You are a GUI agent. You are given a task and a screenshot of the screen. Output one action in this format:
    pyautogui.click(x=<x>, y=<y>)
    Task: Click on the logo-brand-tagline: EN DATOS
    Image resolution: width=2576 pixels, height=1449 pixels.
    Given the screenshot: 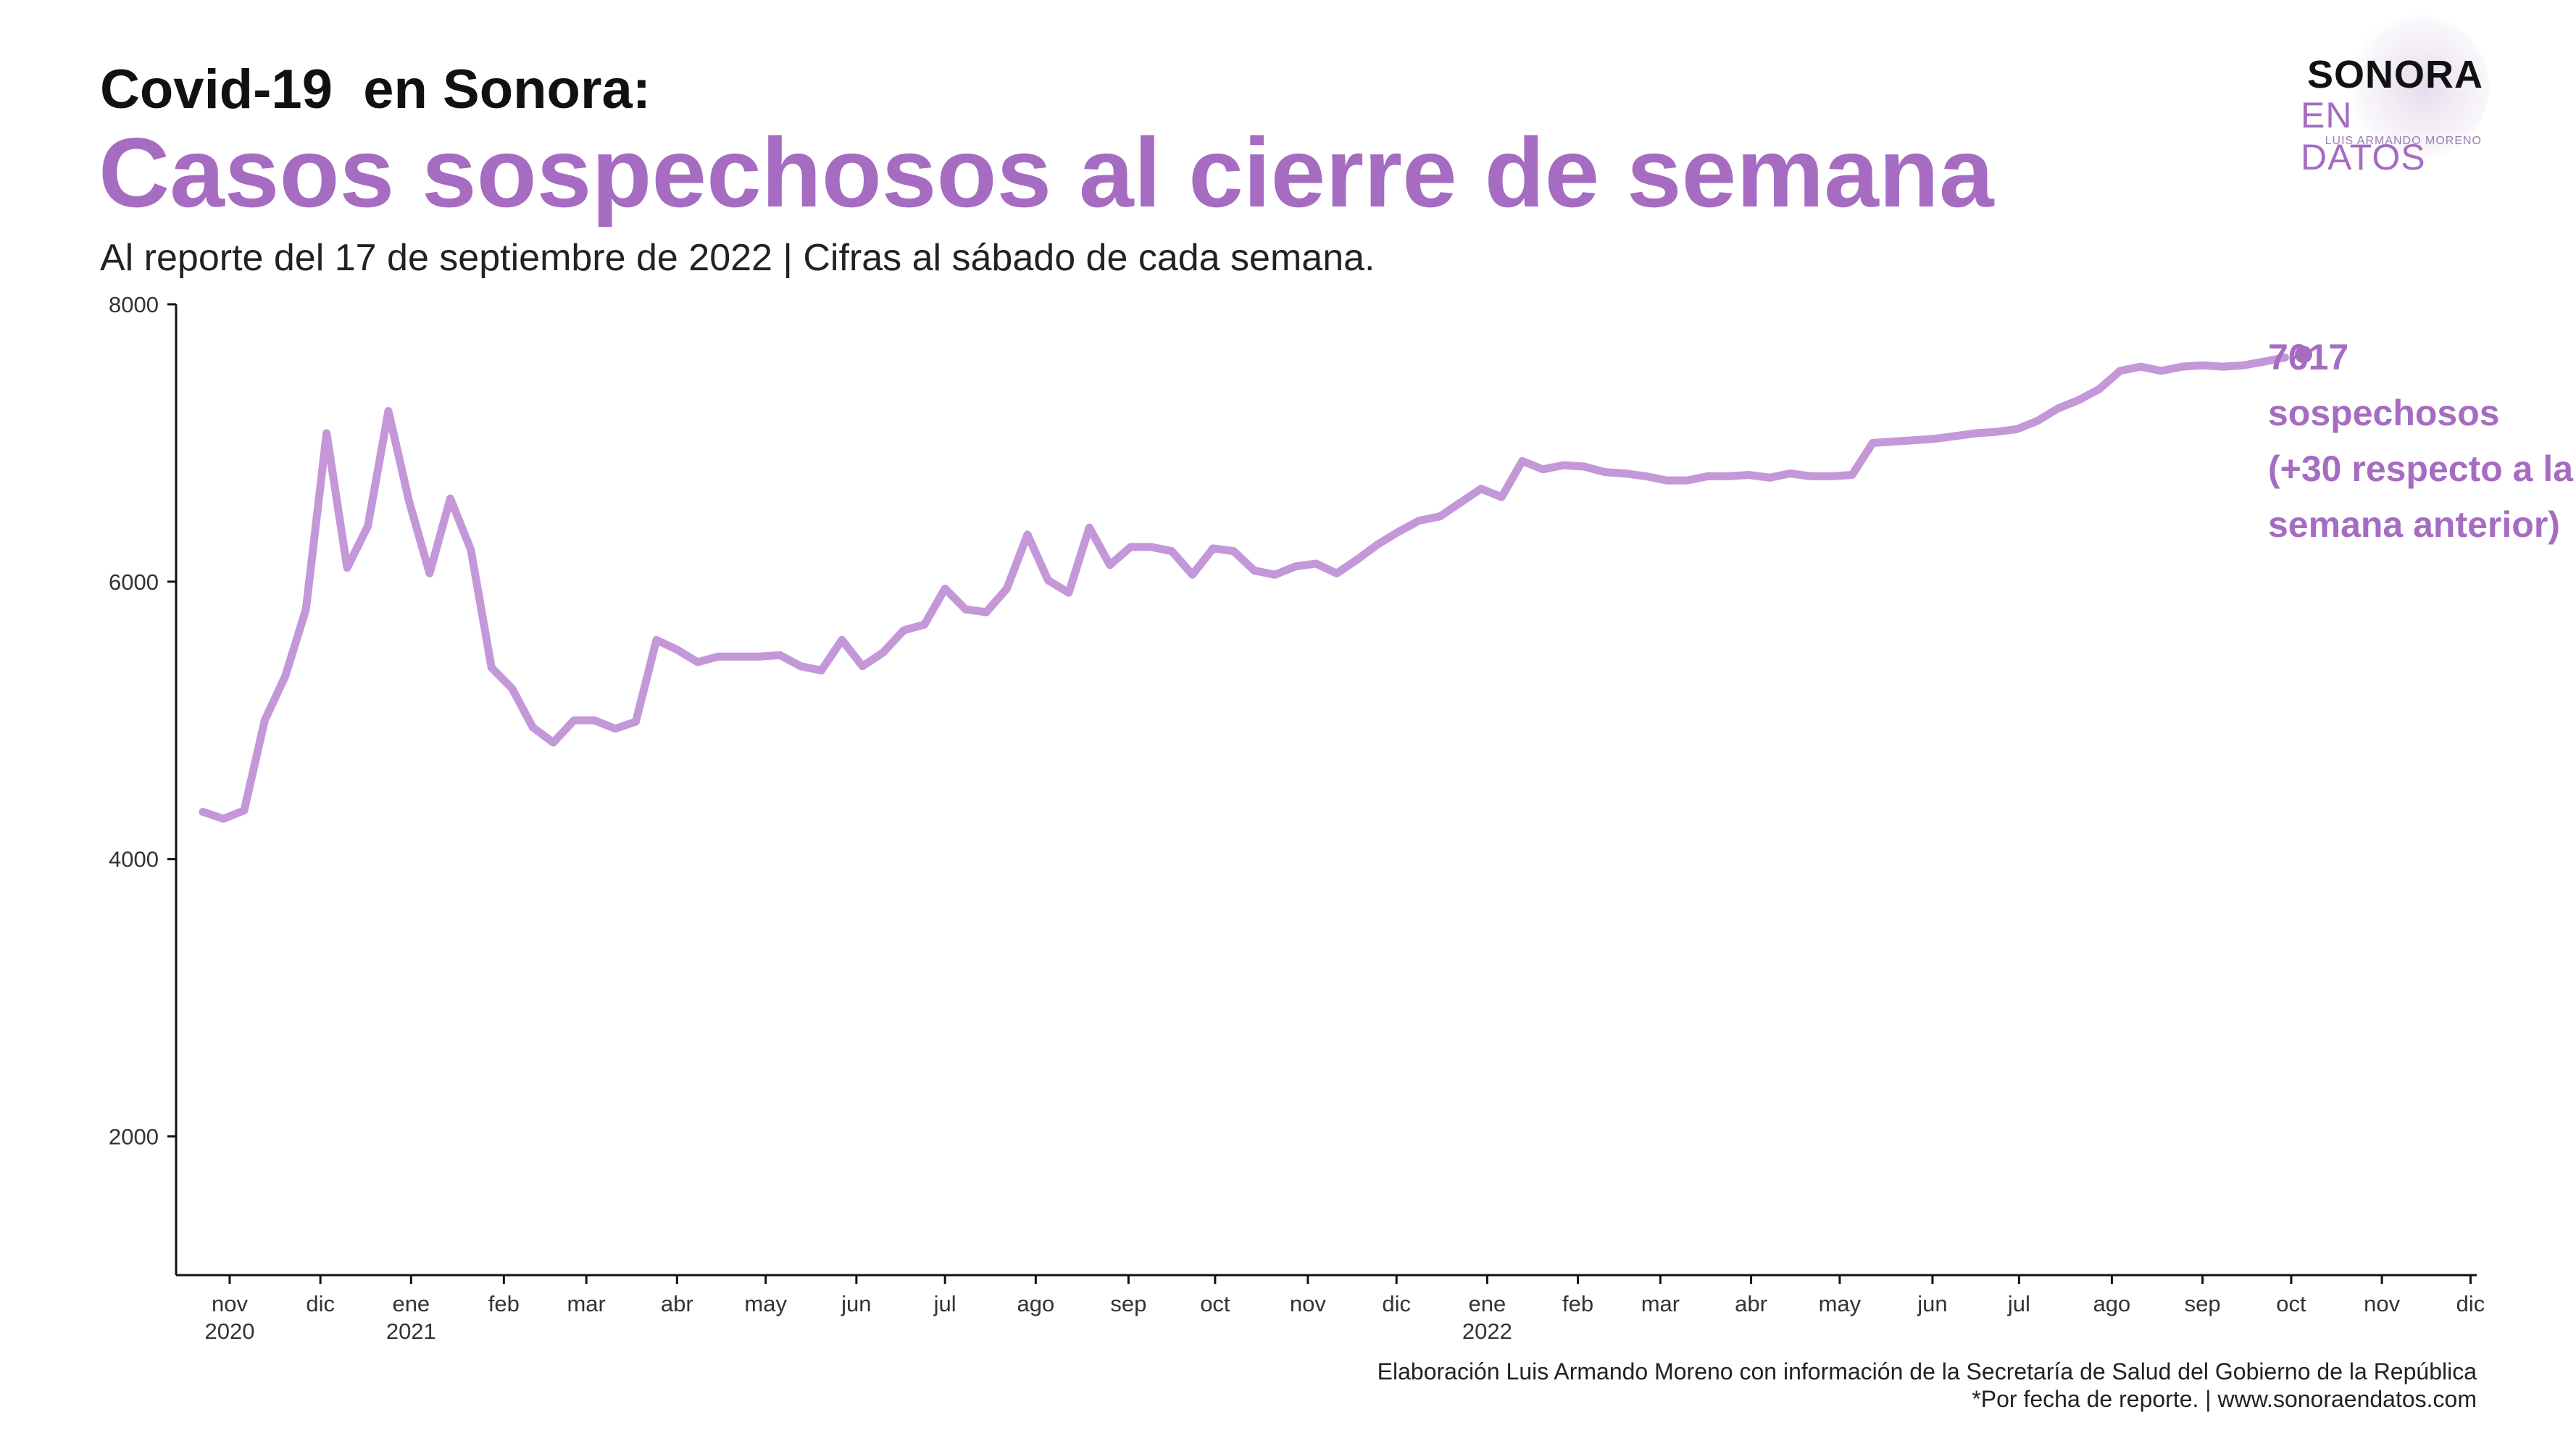 What is the action you would take?
    pyautogui.click(x=2363, y=136)
    